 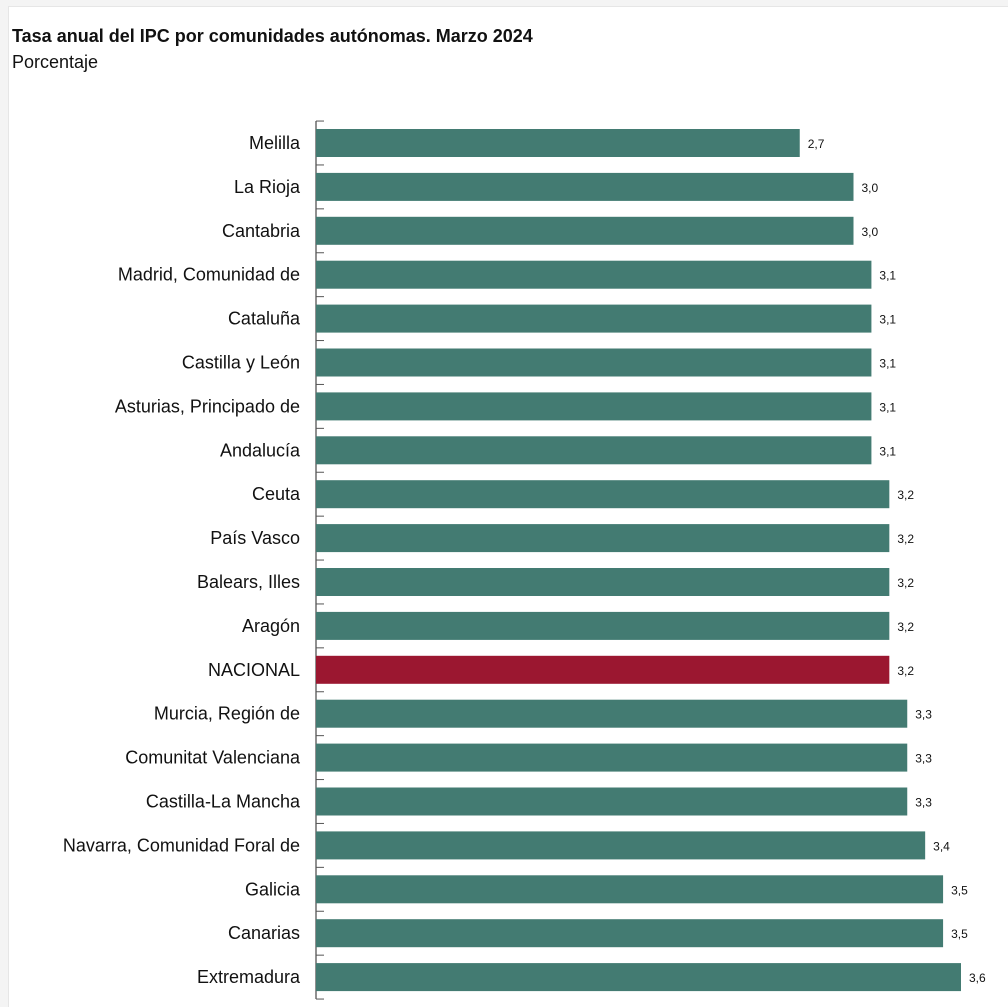 What do you see at coordinates (264, 933) in the screenshot?
I see `category-label: Canarias` at bounding box center [264, 933].